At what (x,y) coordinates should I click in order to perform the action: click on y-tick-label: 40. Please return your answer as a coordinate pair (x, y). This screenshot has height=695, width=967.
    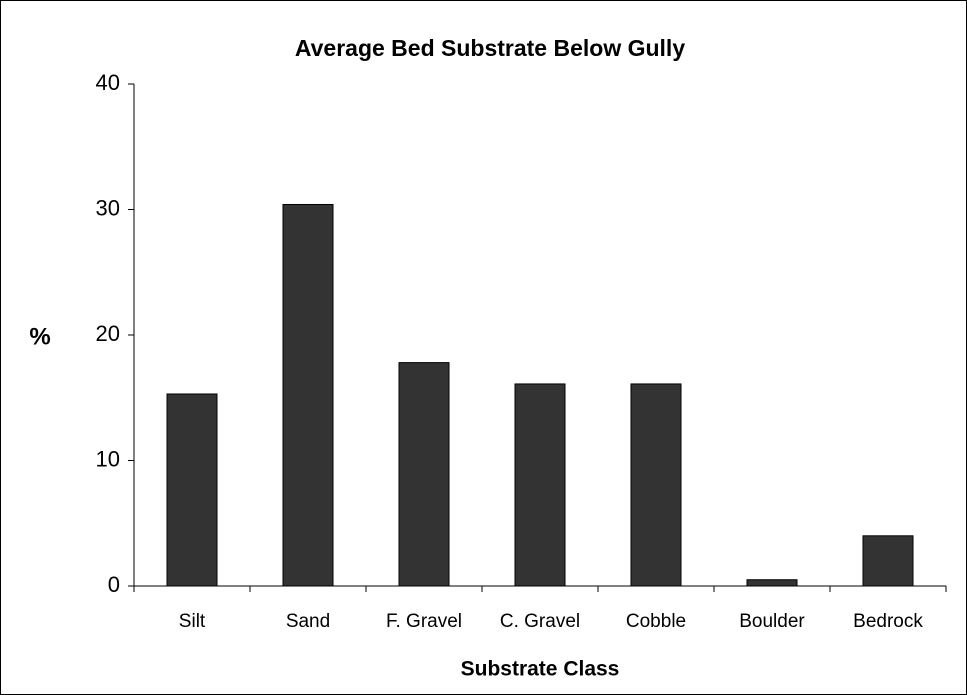
    Looking at the image, I should click on (108, 82).